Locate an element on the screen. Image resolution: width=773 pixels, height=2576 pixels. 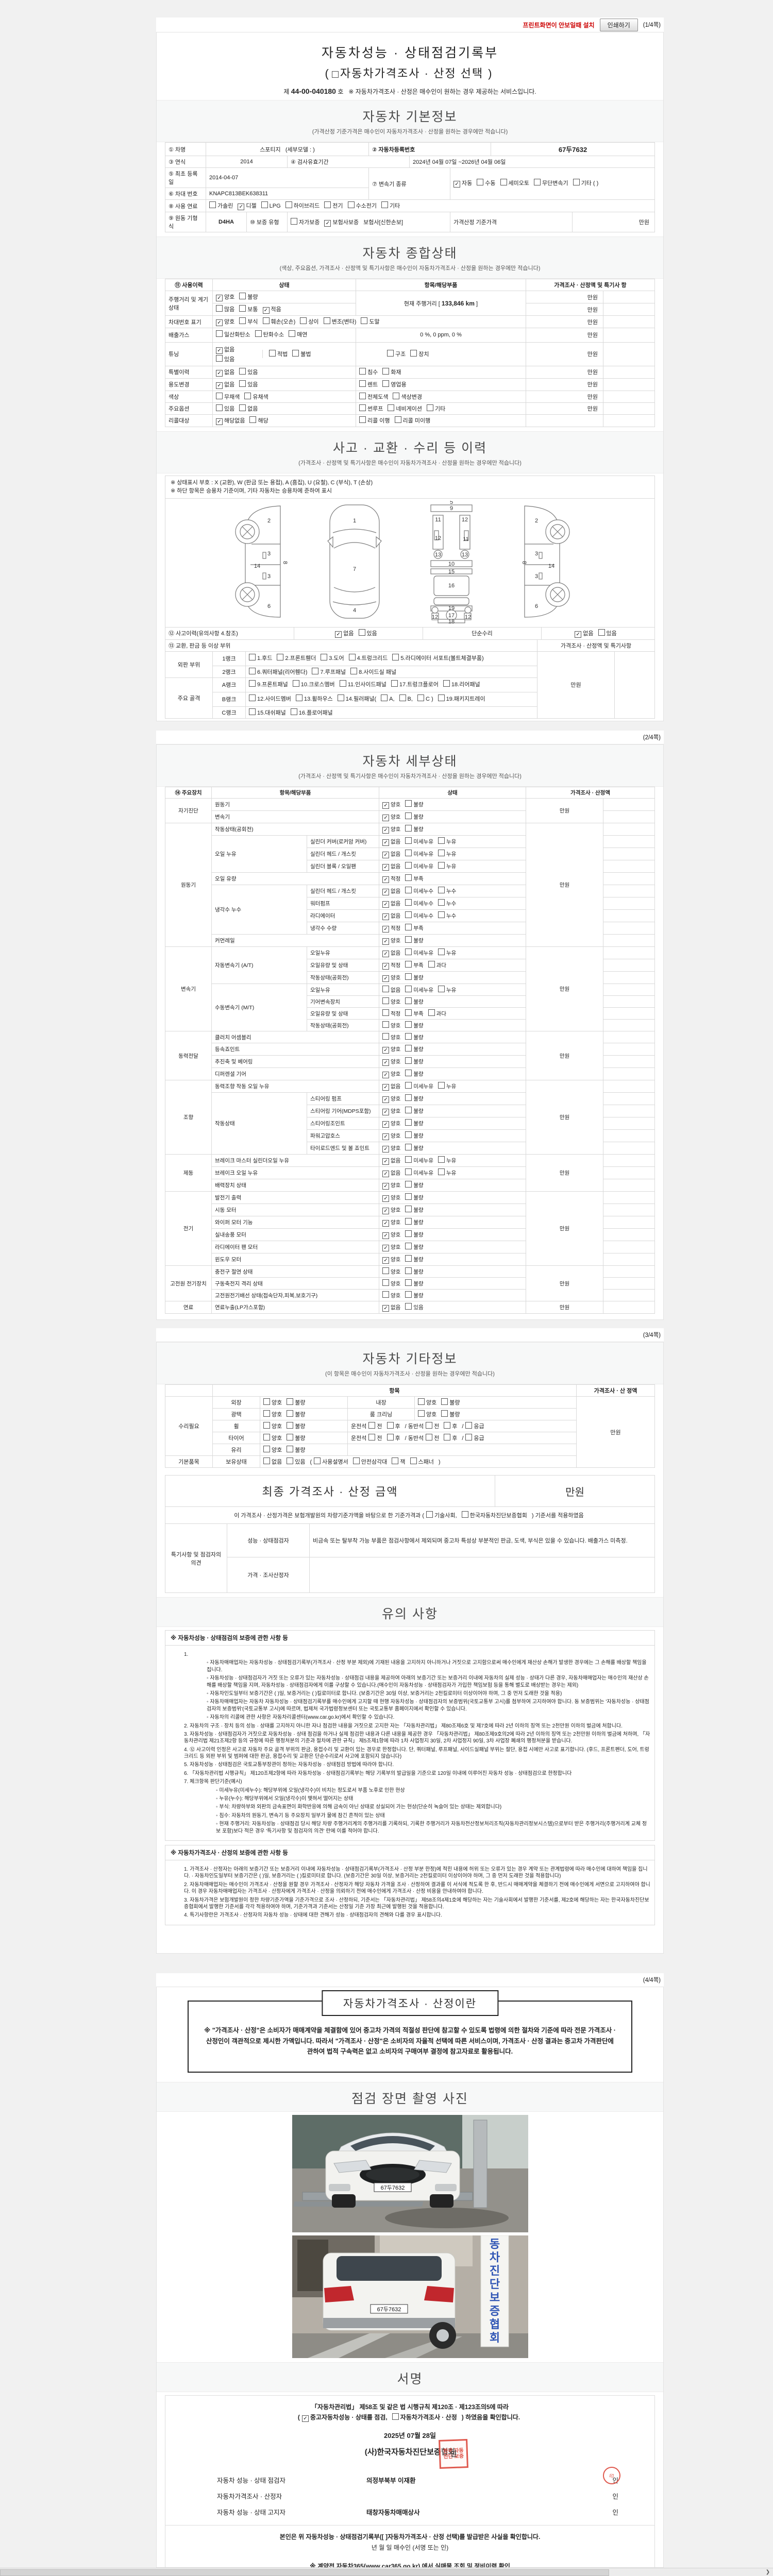
drive-battery: 구동축전지 격리 상태 is located at coordinates (295, 1283).